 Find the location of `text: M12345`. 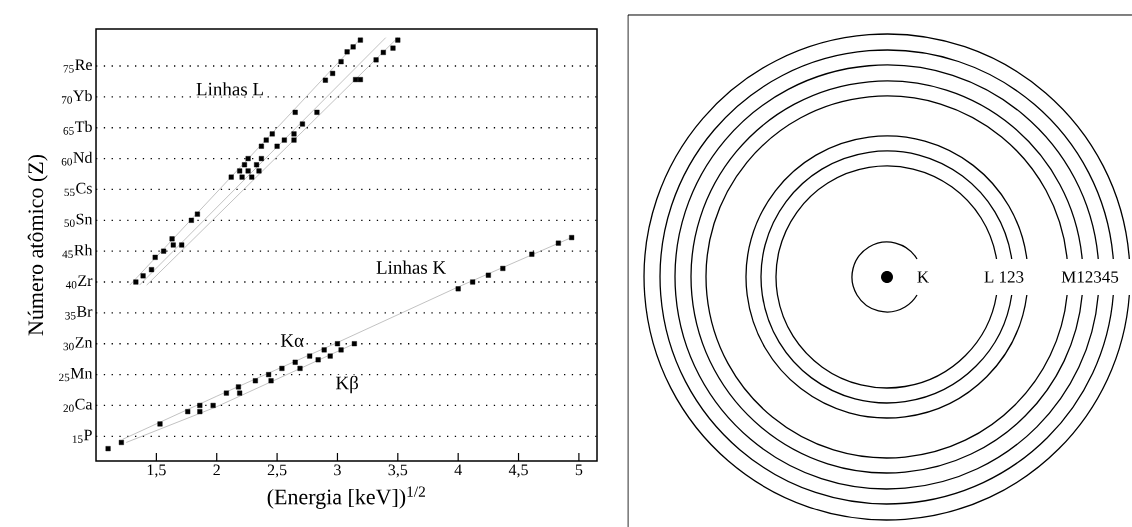

text: M12345 is located at coordinates (1090, 277).